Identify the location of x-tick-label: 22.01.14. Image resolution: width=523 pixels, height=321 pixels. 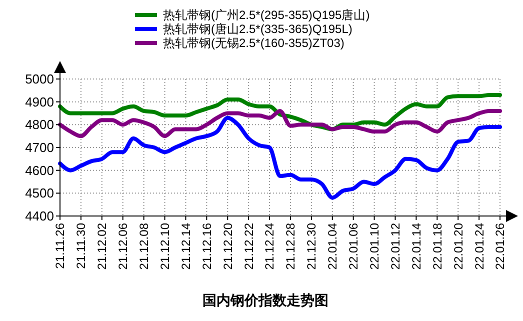
(416, 246).